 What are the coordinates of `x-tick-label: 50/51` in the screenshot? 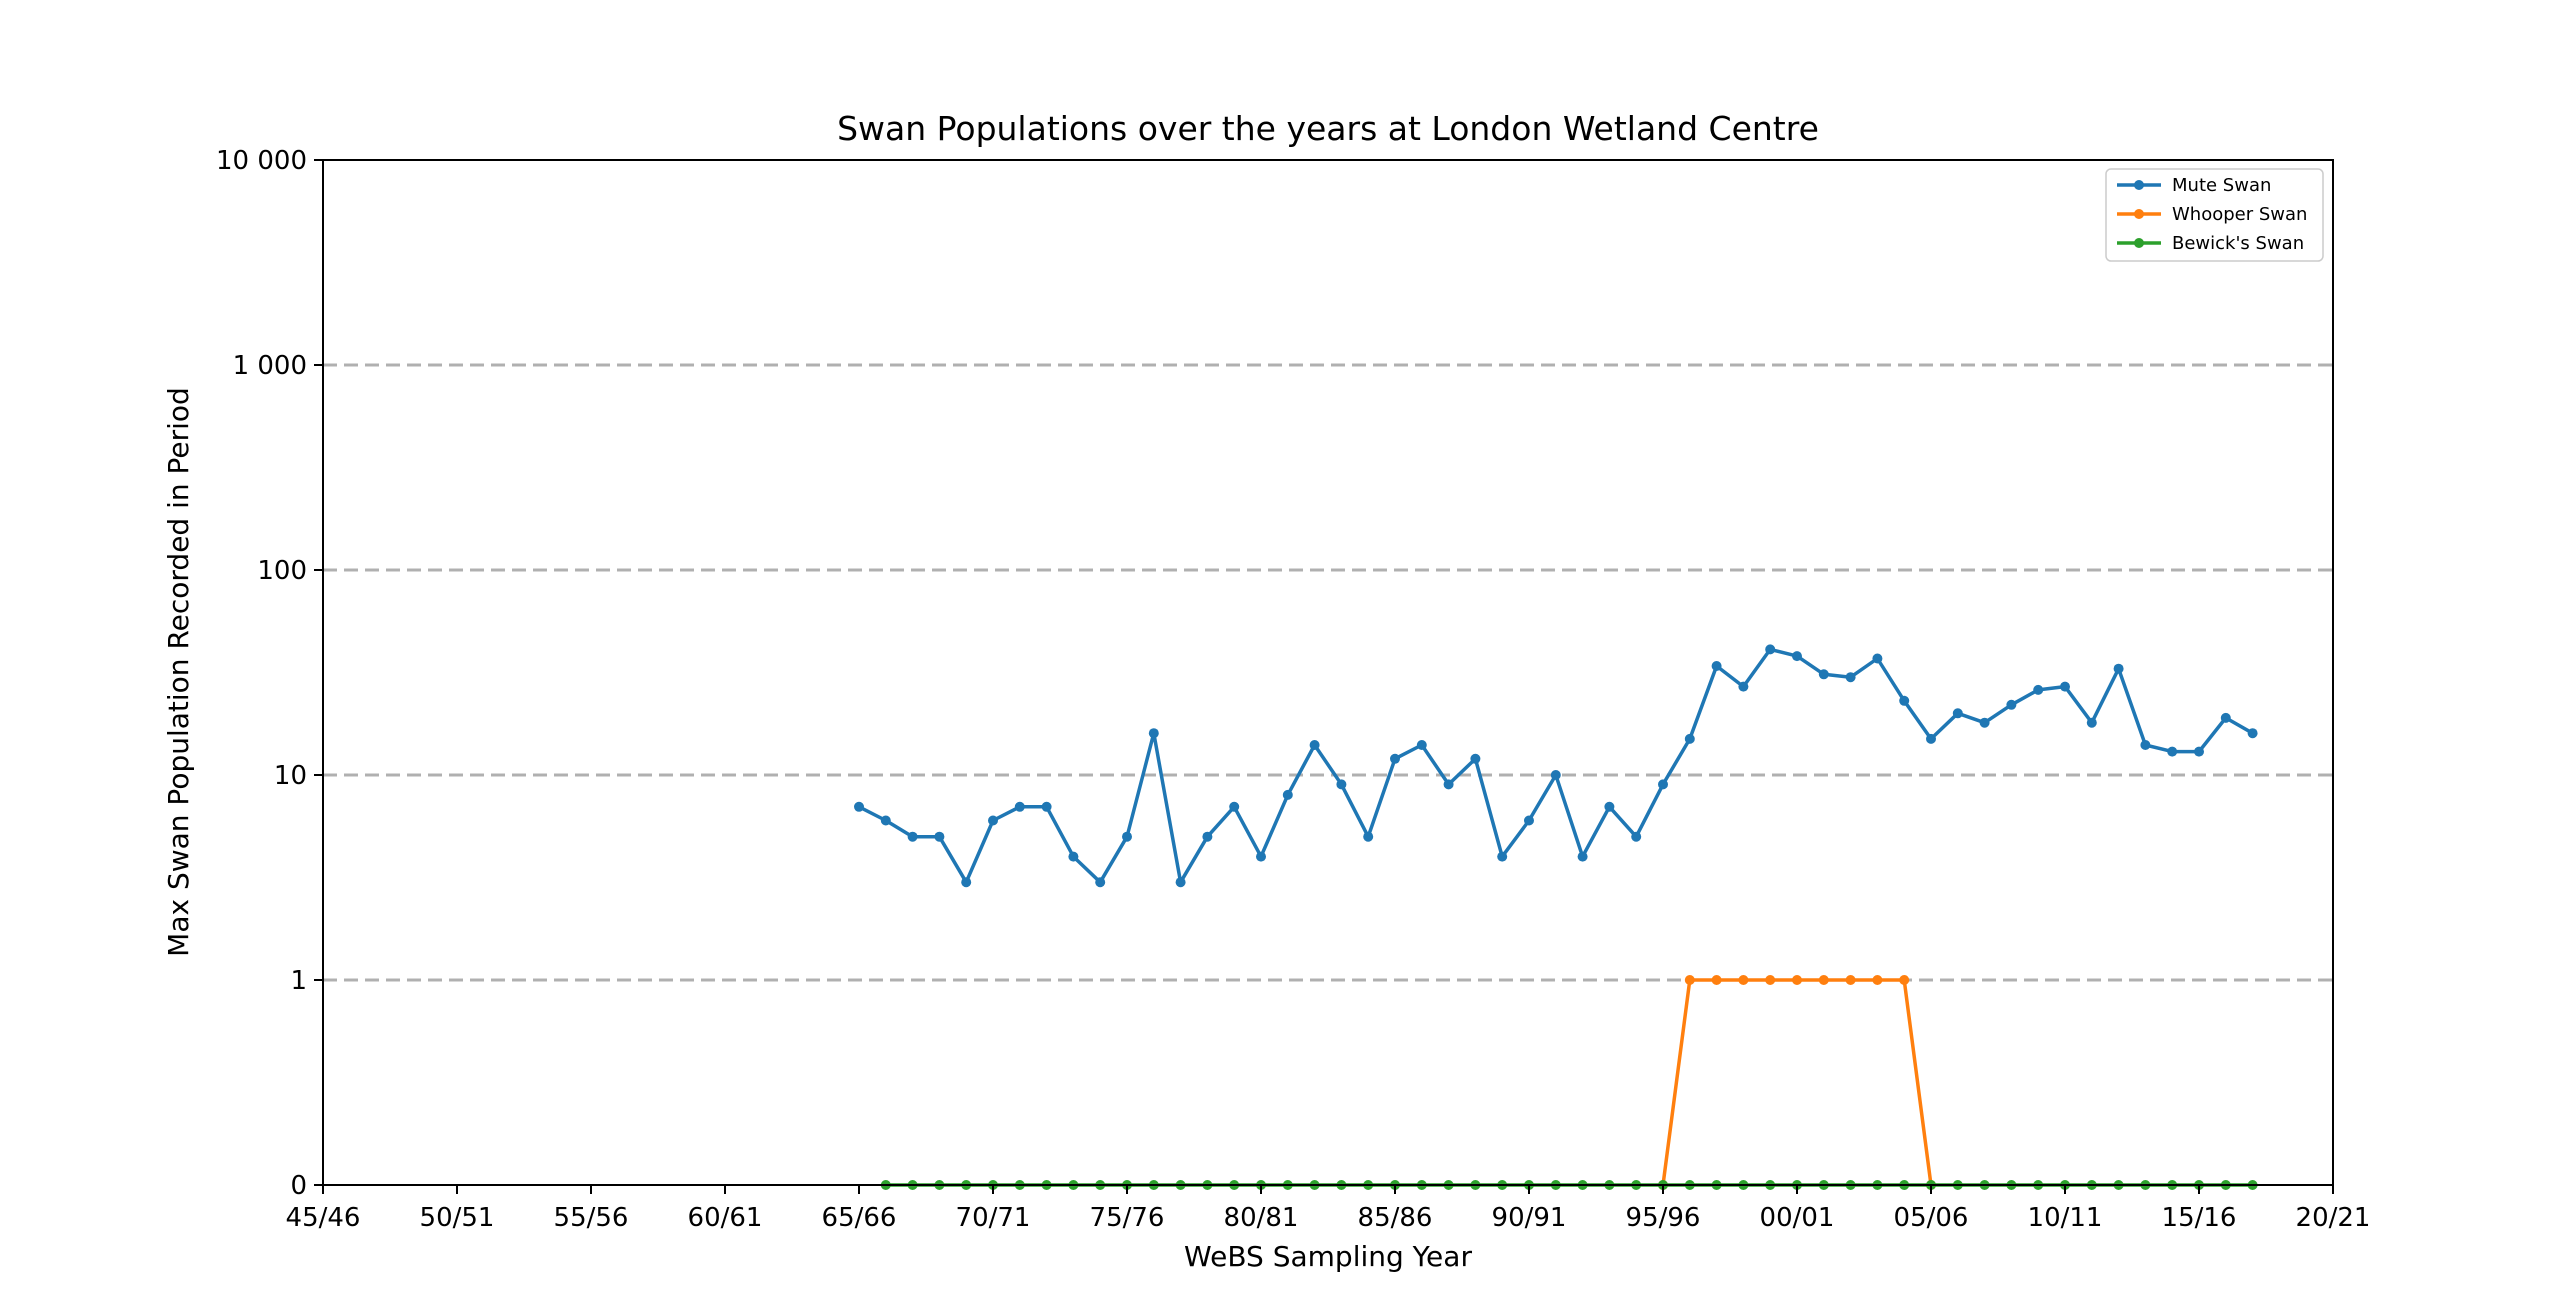 It's located at (457, 1218).